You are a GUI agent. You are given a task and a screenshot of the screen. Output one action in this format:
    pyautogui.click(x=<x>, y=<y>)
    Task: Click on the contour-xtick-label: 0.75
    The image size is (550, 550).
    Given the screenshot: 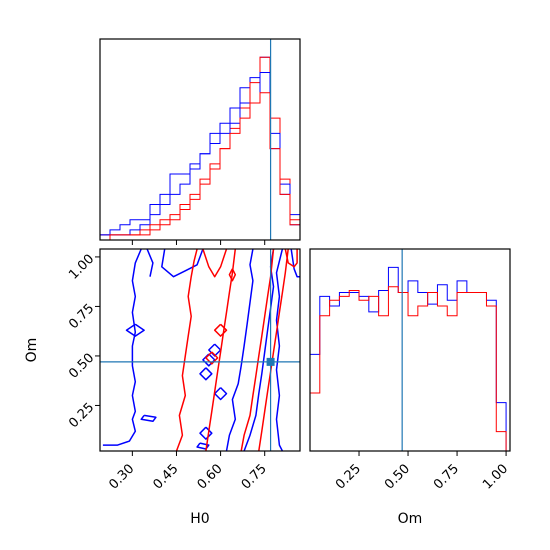 What is the action you would take?
    pyautogui.click(x=254, y=476)
    